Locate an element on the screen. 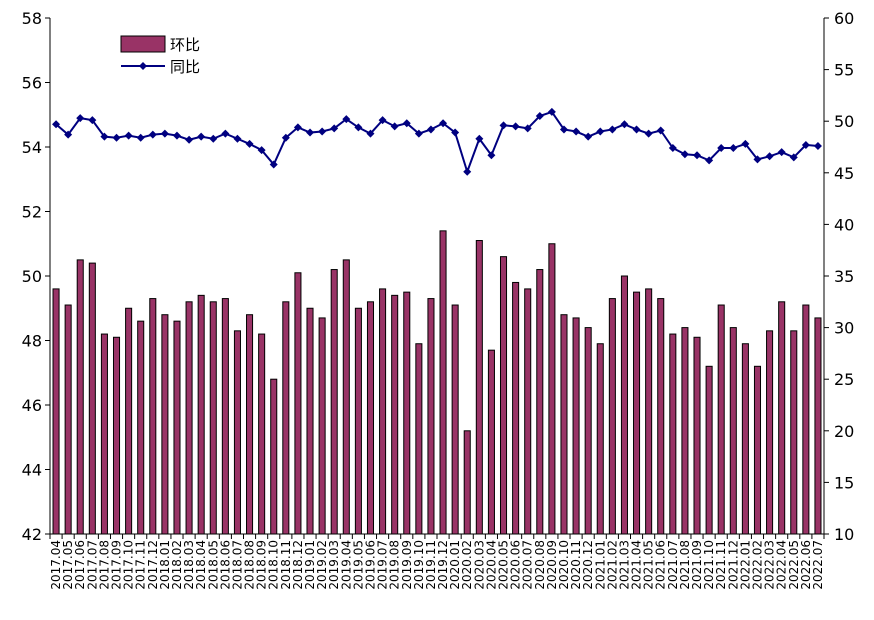  line-point-2019.12 is located at coordinates (443, 123).